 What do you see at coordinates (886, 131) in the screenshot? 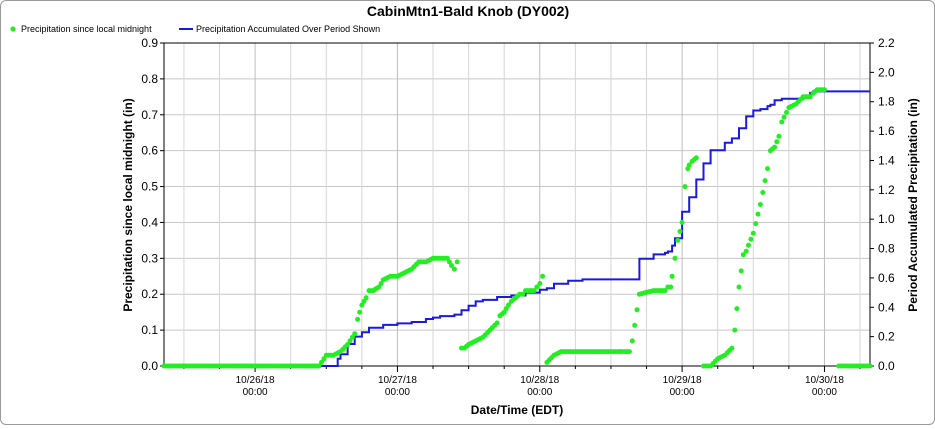
I see `y-right-tick-label: 1.6` at bounding box center [886, 131].